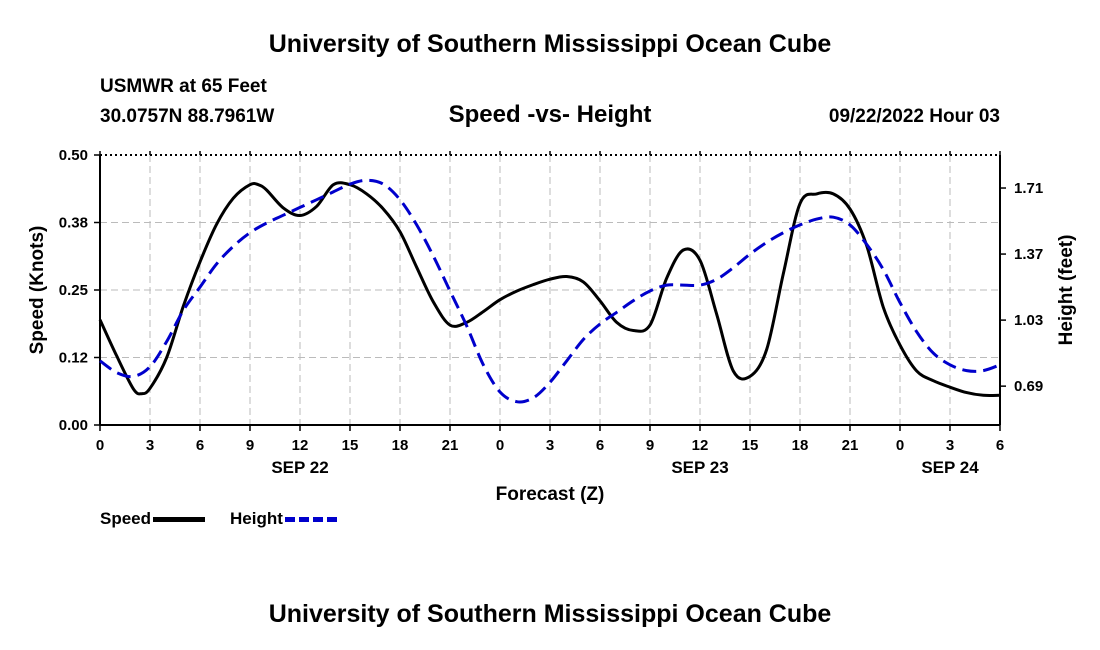 The width and height of the screenshot is (1100, 650). I want to click on plot-title: Speed -vs- Height, so click(550, 114).